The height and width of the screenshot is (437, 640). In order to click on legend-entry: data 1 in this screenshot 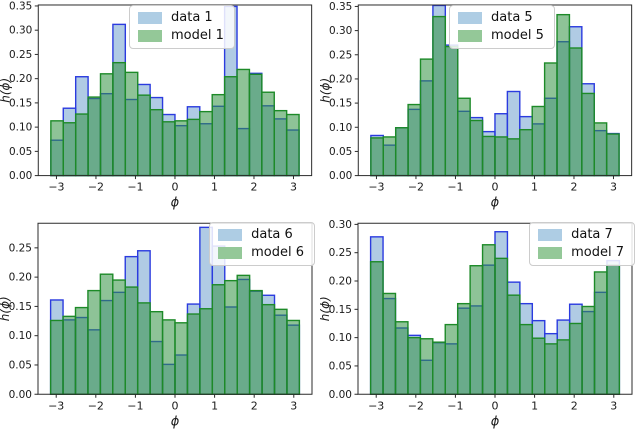, I will do `click(181, 18)`.